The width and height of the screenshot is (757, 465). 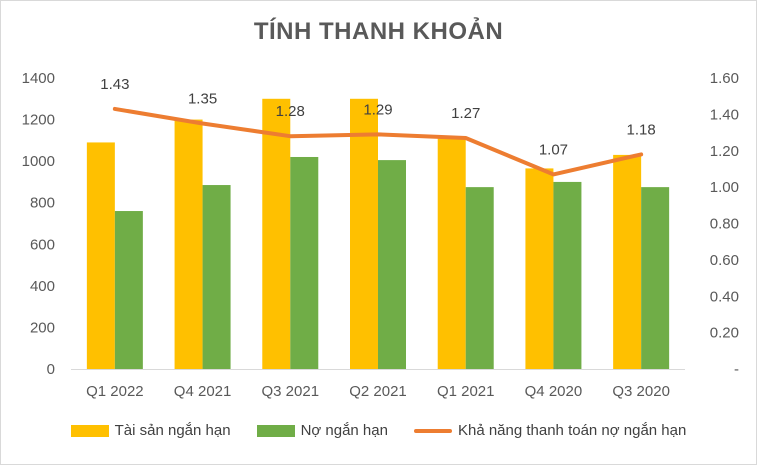 What do you see at coordinates (114, 84) in the screenshot?
I see `ratio-data-label: 1.43` at bounding box center [114, 84].